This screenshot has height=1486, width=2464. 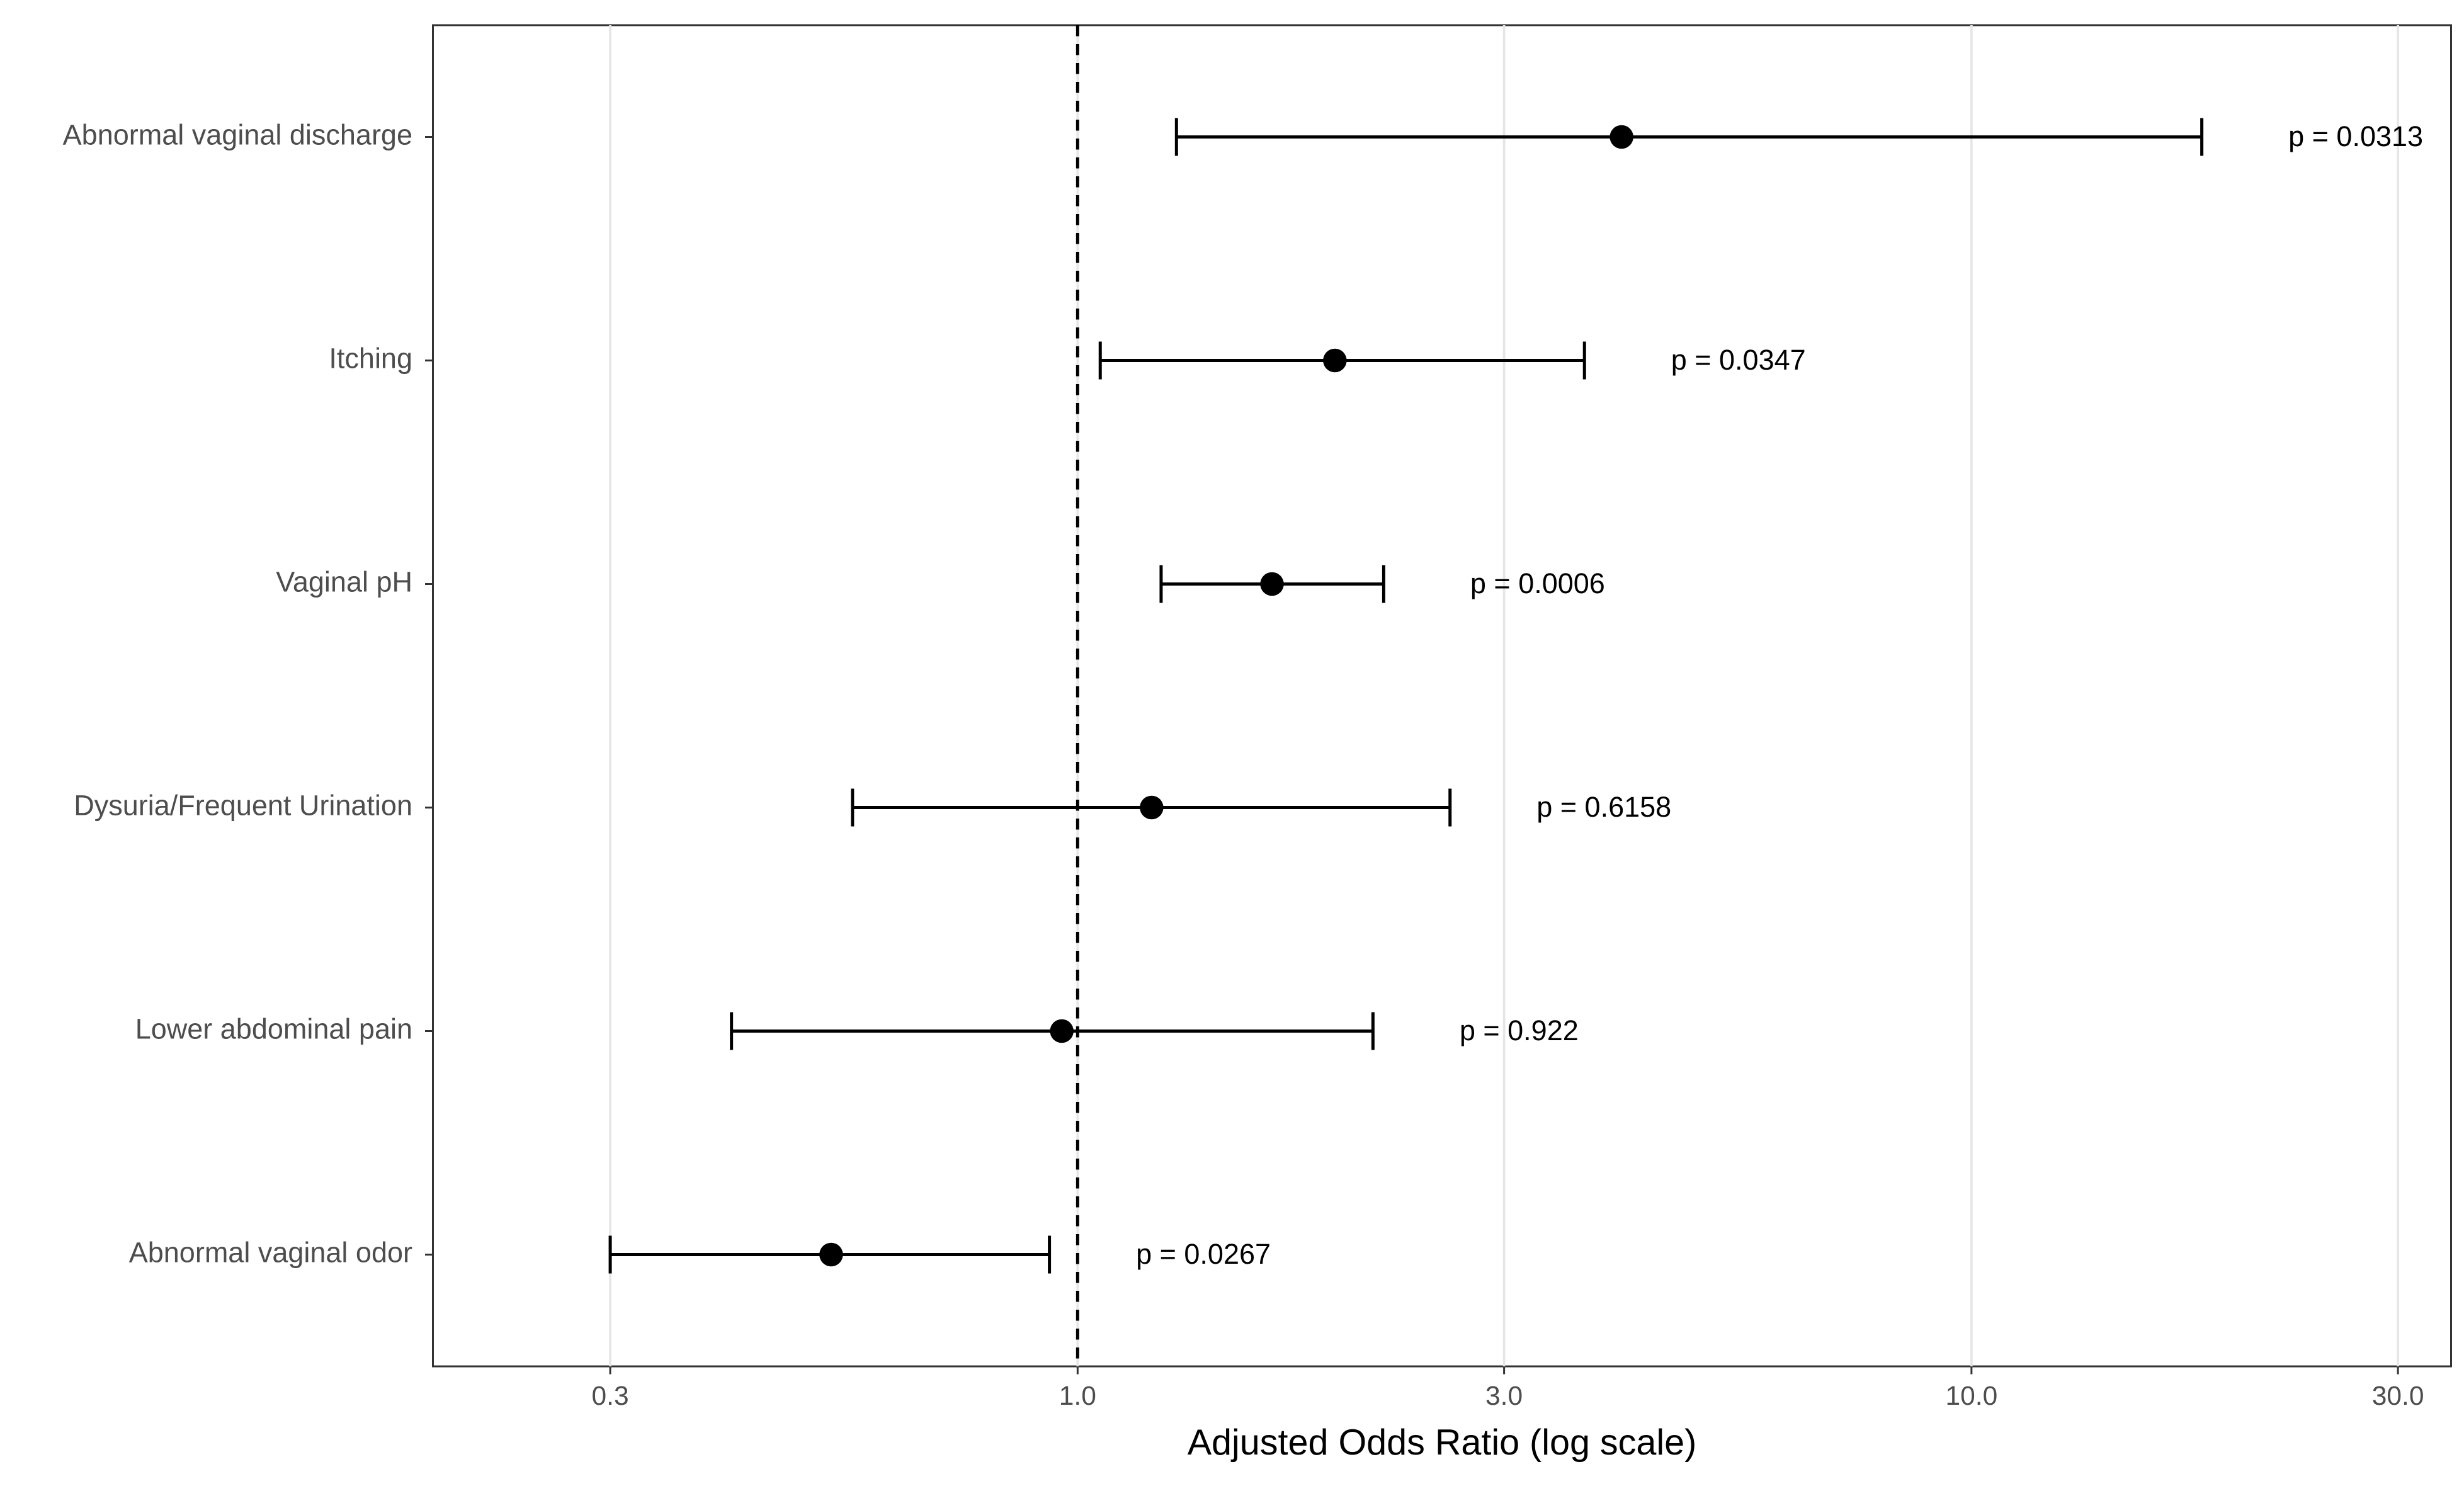 What do you see at coordinates (2355, 136) in the screenshot?
I see `p-value-label: p = 0.0313` at bounding box center [2355, 136].